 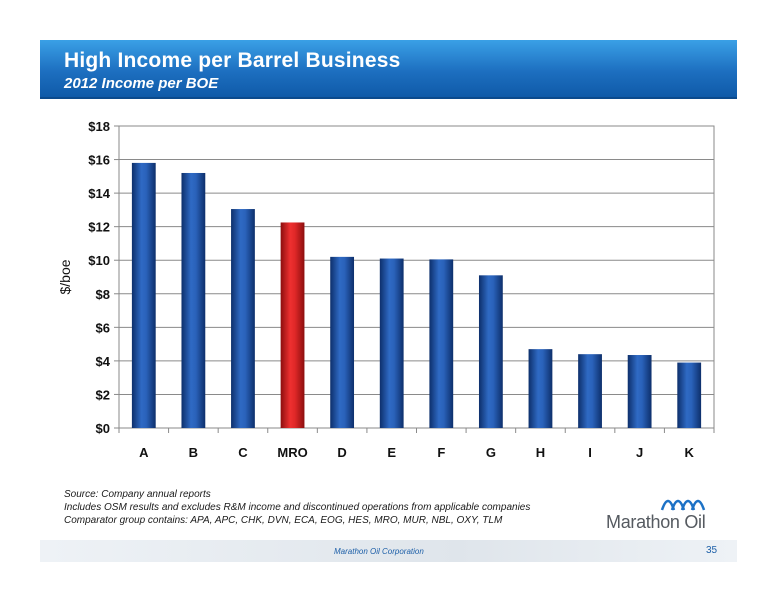 I want to click on x-axis-ticks: A B C MRO D E F G H I J K, so click(x=416, y=444).